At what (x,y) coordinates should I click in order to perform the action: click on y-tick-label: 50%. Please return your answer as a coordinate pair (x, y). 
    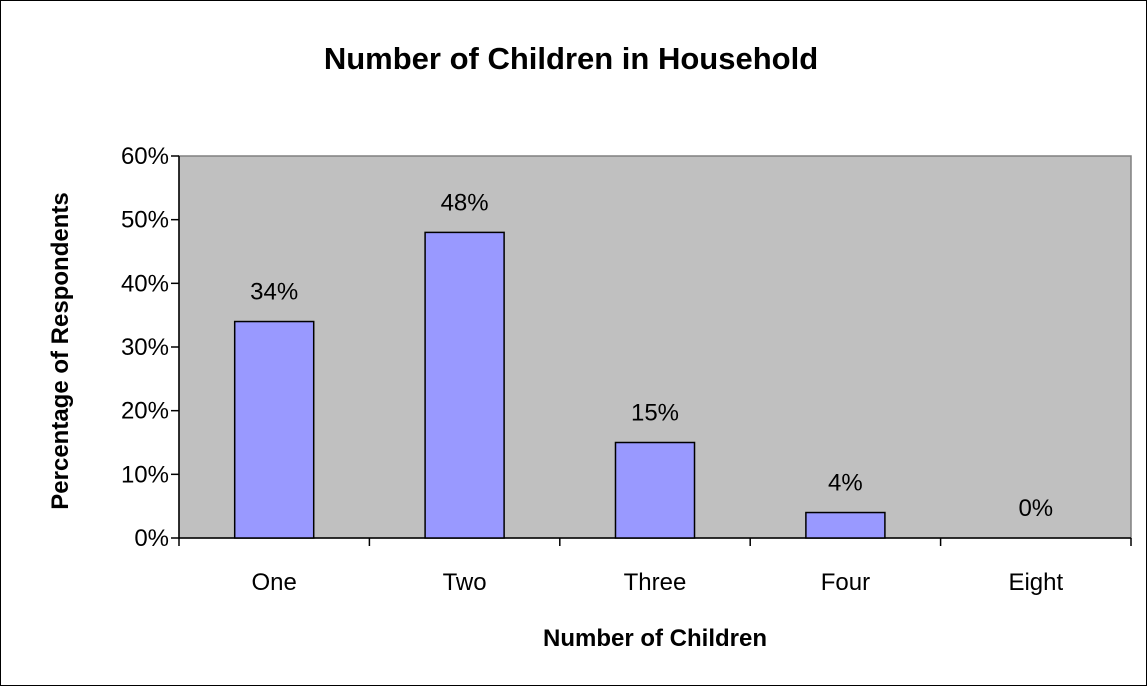
    Looking at the image, I should click on (145, 220).